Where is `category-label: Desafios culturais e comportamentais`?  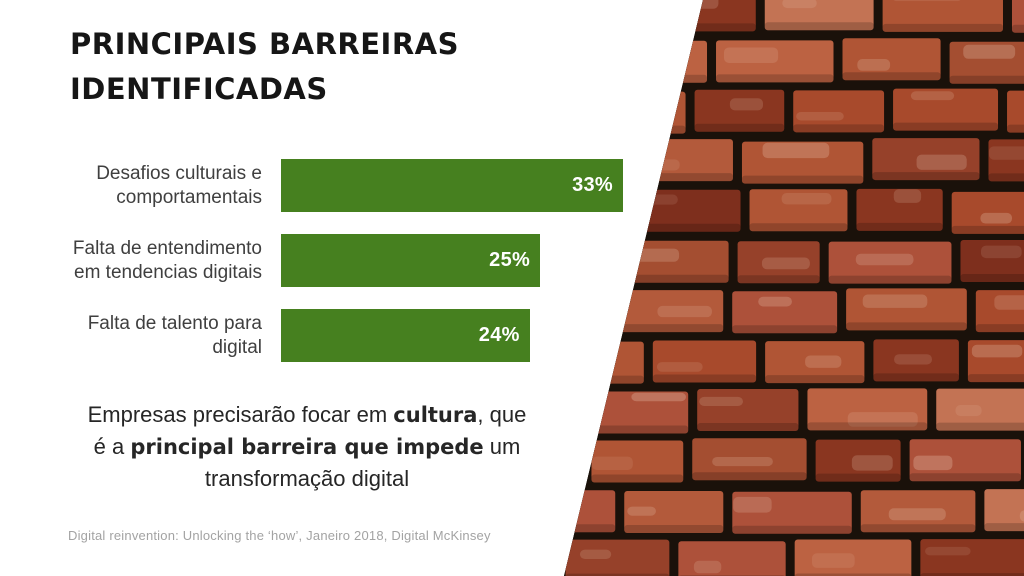
category-label: Desafios culturais e comportamentais is located at coordinates (160, 186).